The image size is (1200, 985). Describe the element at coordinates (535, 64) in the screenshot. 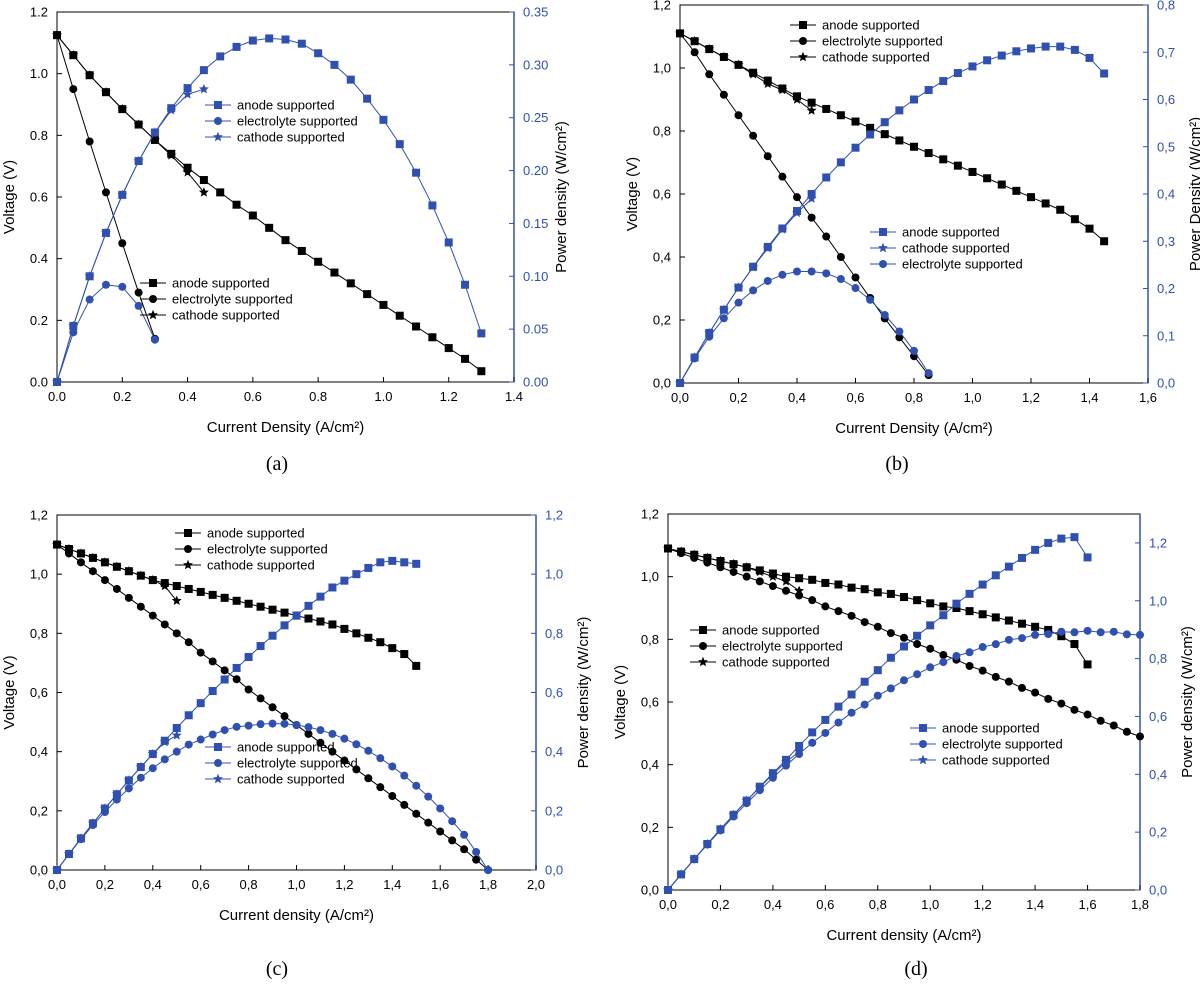

I see `y2-tick-label: 0.30` at that location.